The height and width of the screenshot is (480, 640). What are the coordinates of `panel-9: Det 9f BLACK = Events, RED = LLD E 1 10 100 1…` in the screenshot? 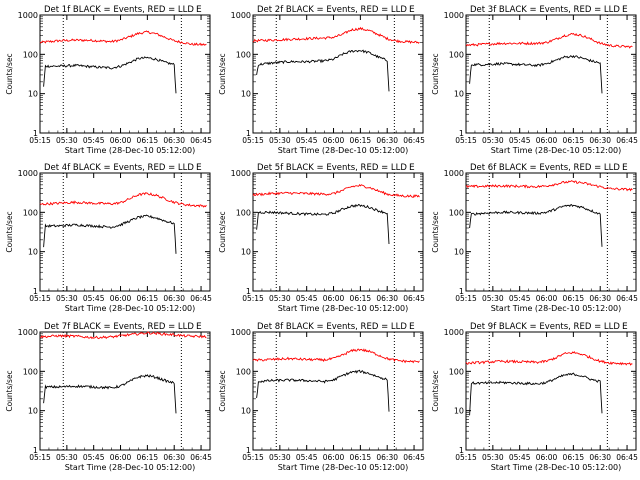 It's located at (534, 397).